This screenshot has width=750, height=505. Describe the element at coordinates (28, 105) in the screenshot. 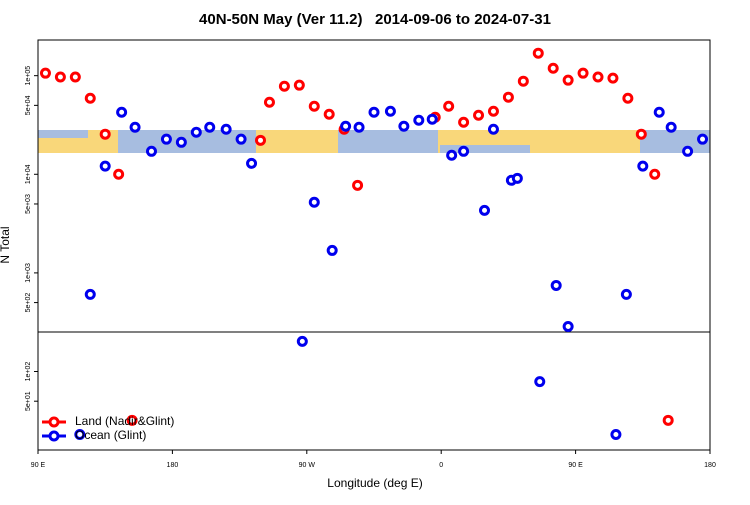

I see `y-tick-label: 5e+04` at that location.